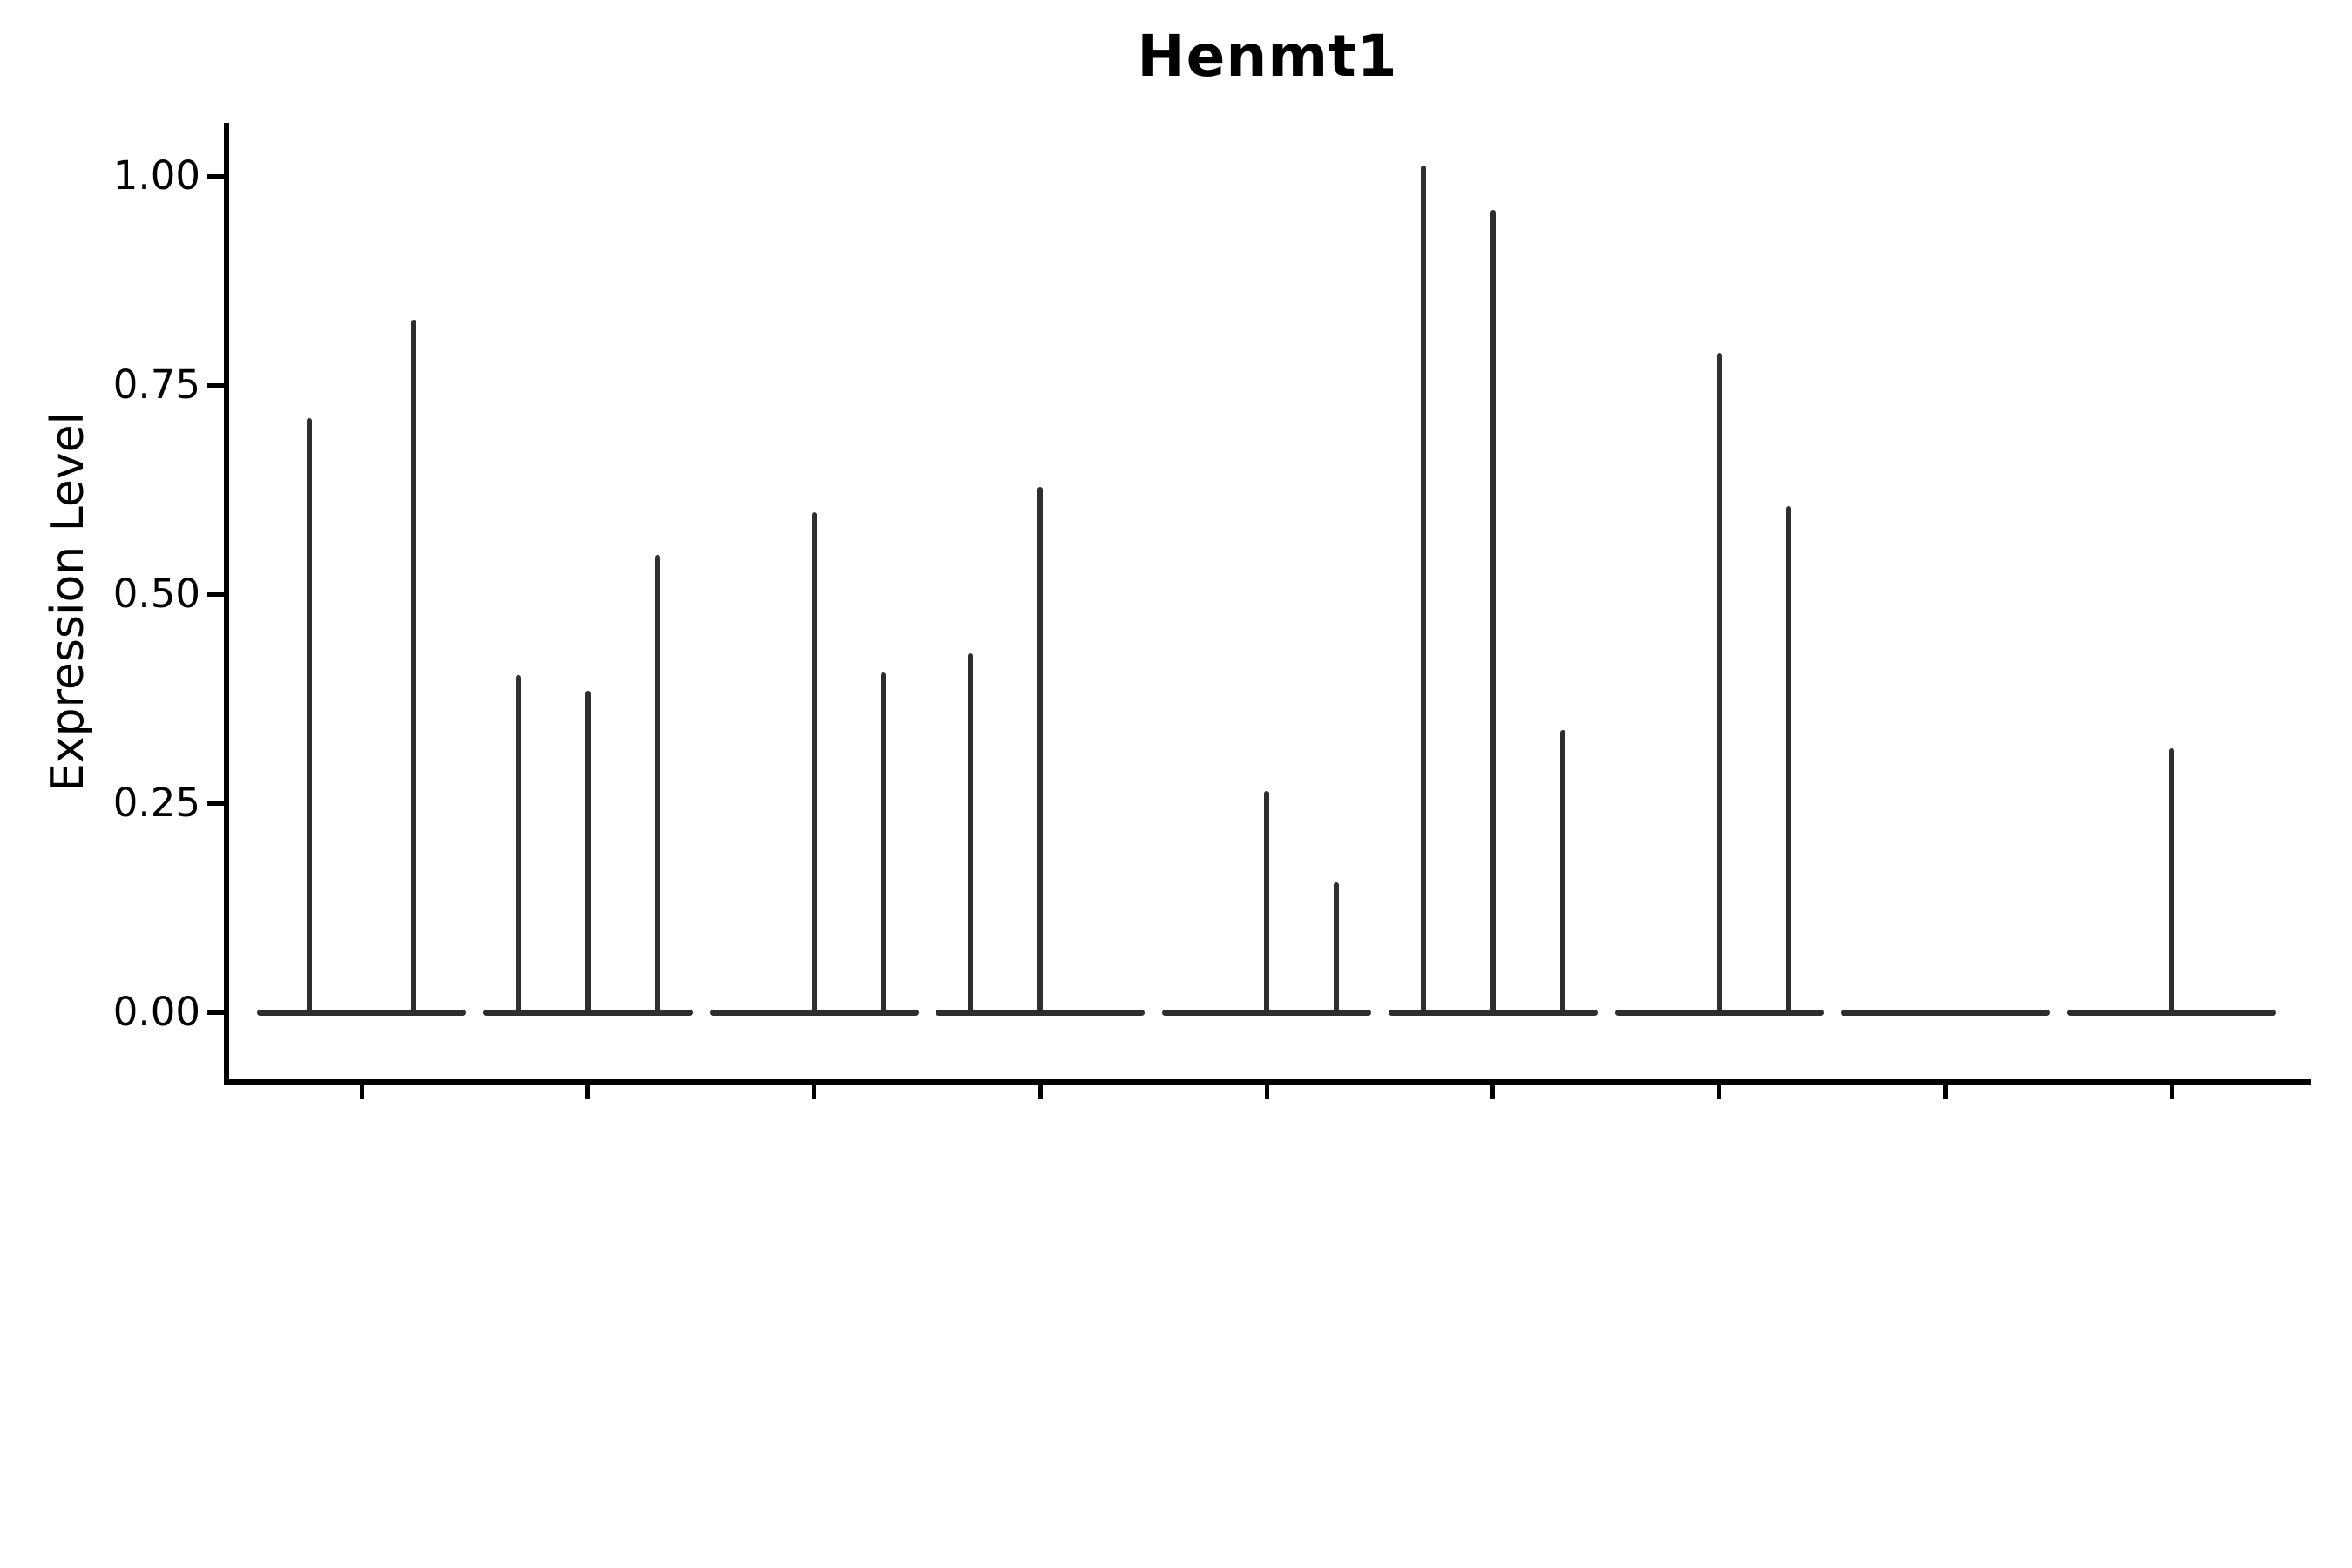  What do you see at coordinates (1267, 56) in the screenshot?
I see `plot-title: Henmt1` at bounding box center [1267, 56].